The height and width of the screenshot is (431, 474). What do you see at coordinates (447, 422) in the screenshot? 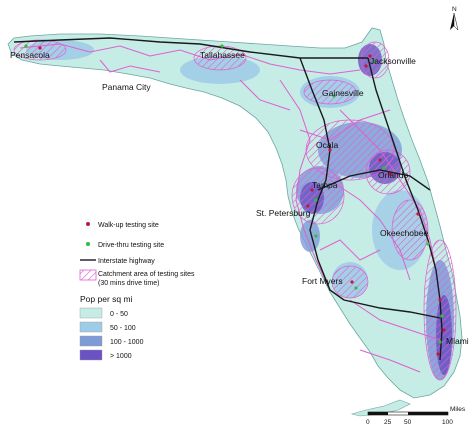
I see `scale-tick-100: 100` at bounding box center [447, 422].